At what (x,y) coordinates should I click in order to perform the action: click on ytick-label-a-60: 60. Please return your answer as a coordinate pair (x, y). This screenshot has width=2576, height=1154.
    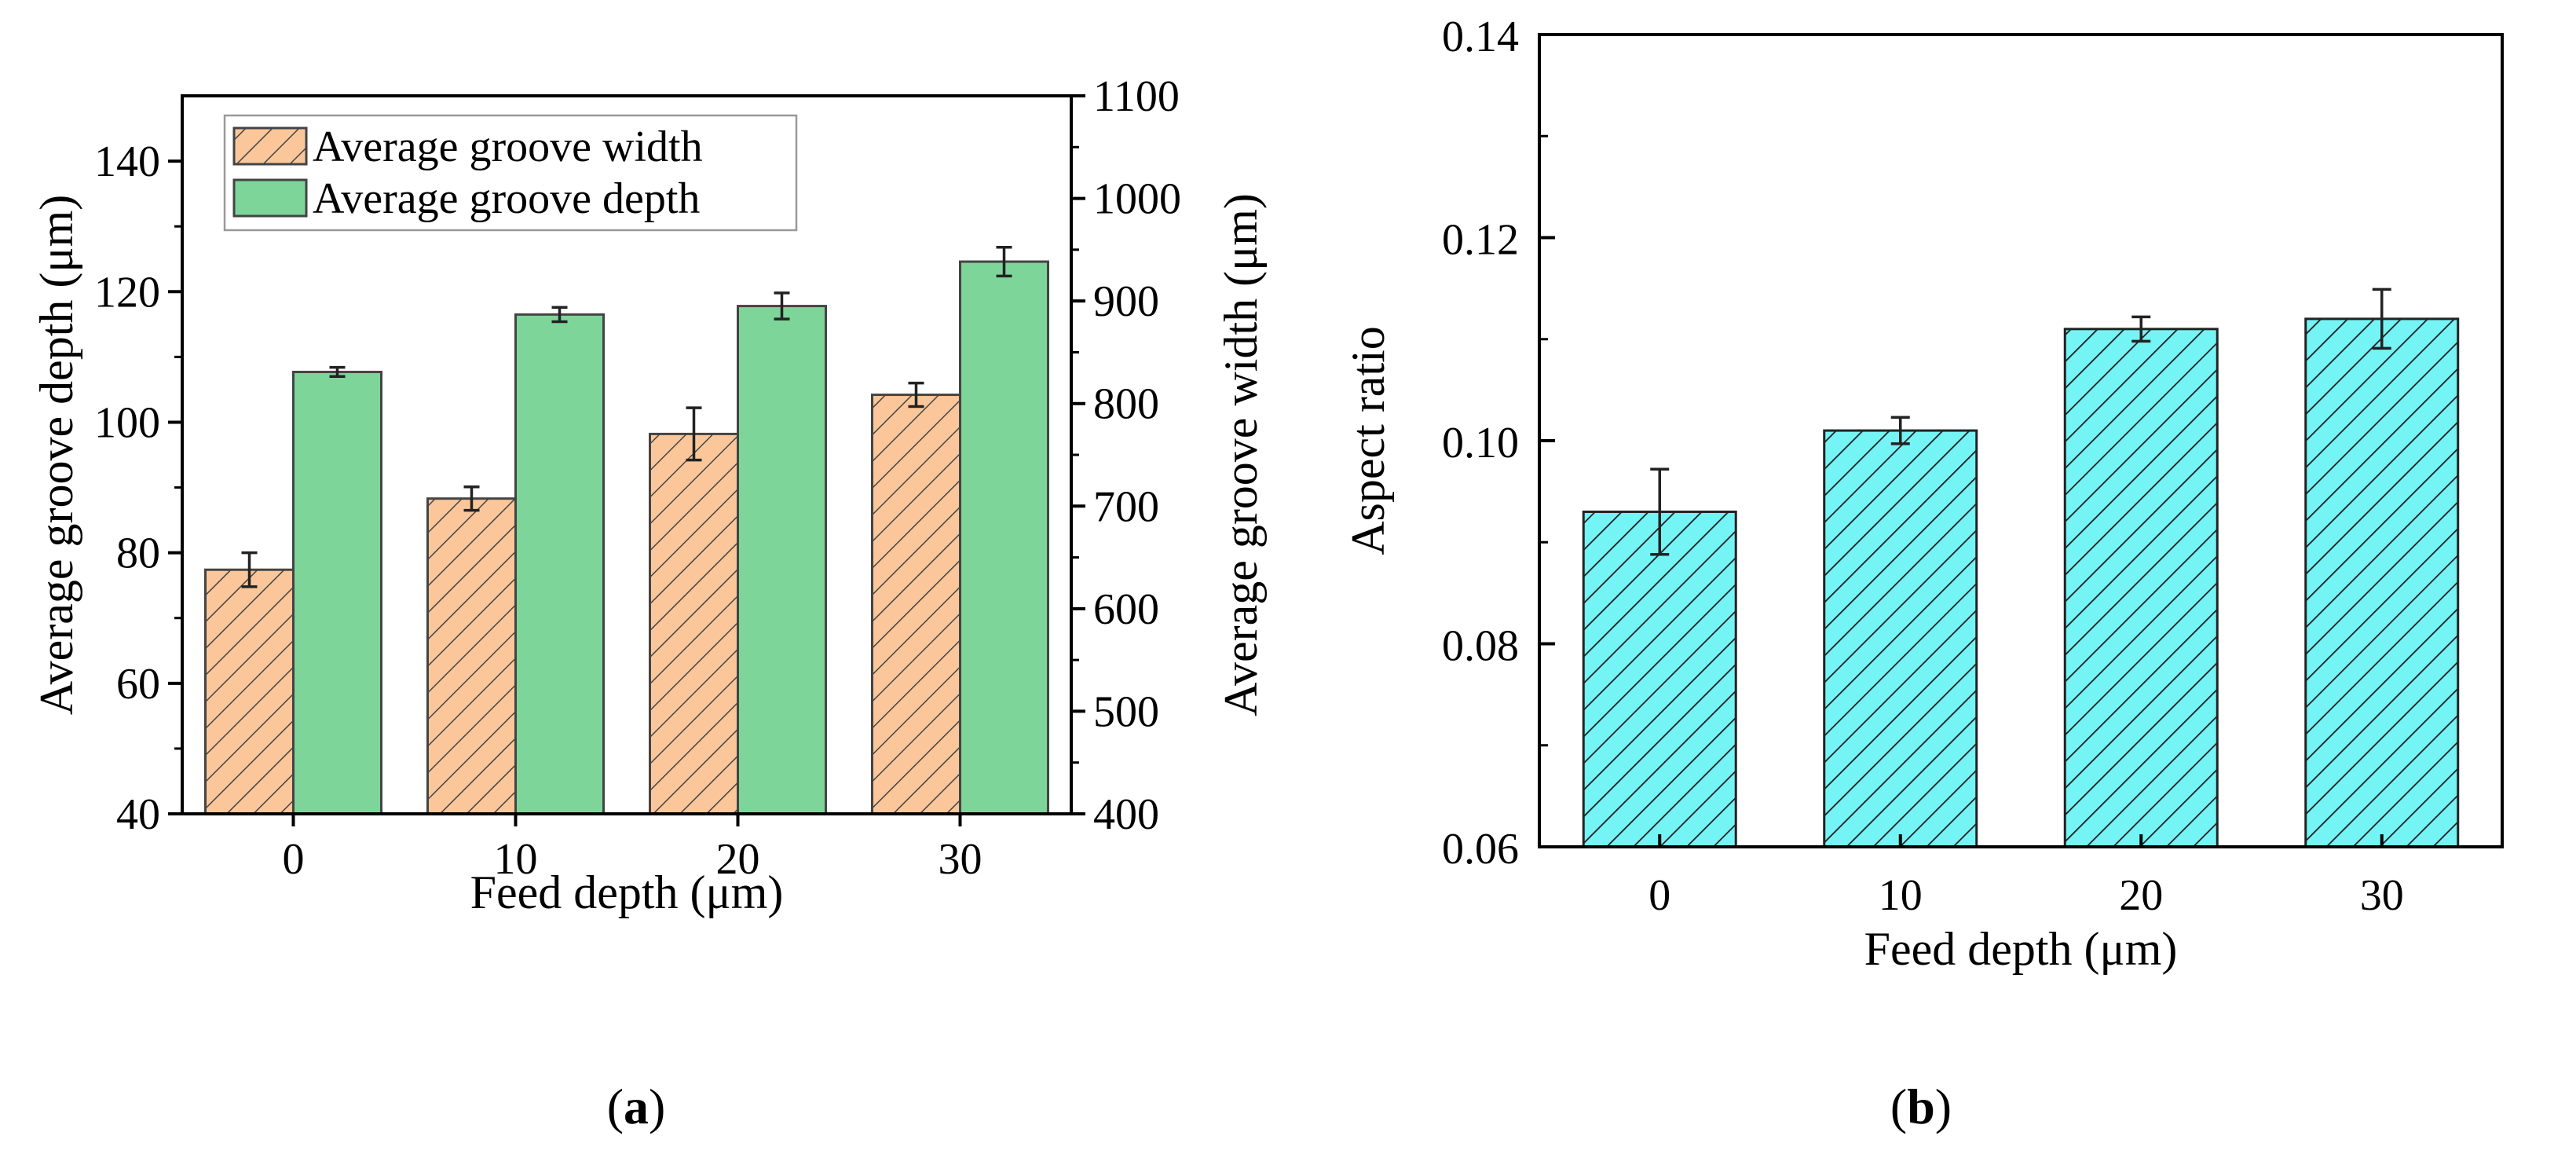
    Looking at the image, I should click on (138, 684).